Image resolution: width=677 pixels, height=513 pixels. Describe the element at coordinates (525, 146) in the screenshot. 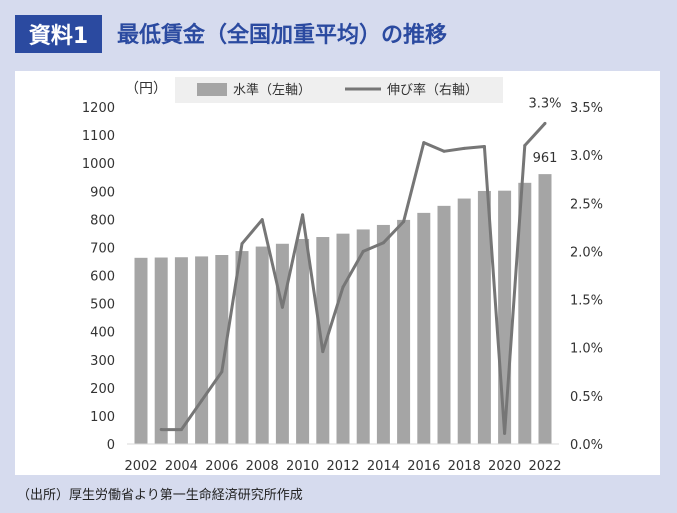

I see `point-2021` at that location.